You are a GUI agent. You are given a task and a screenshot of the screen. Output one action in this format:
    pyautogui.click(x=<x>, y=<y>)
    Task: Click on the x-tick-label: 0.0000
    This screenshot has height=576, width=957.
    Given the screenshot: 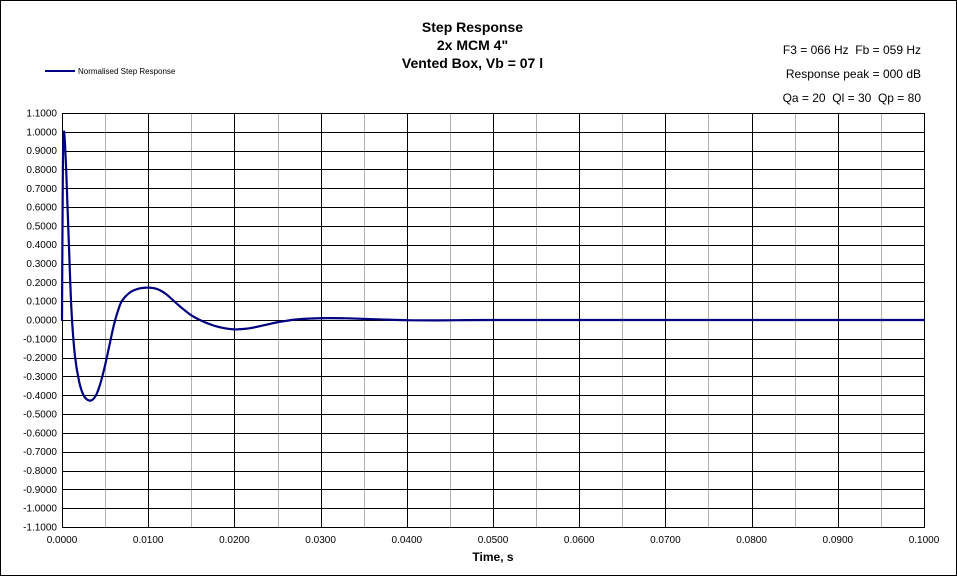 What is the action you would take?
    pyautogui.click(x=62, y=540)
    